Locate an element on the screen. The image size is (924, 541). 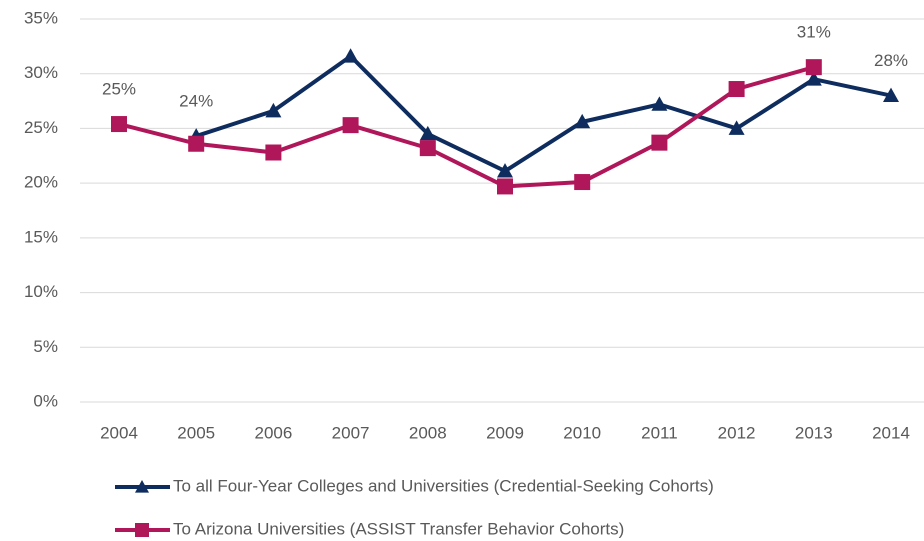
y-tick-label: 5% is located at coordinates (45, 346).